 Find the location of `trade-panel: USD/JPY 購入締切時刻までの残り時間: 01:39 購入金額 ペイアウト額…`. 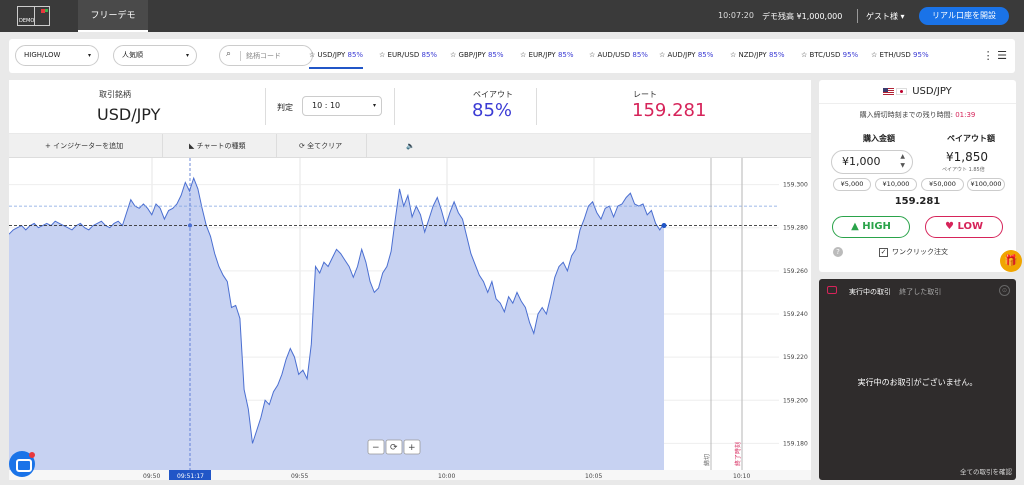

trade-panel: USD/JPY 購入締切時刻までの残り時間: 01:39 購入金額 ペイアウト額… is located at coordinates (917, 176).